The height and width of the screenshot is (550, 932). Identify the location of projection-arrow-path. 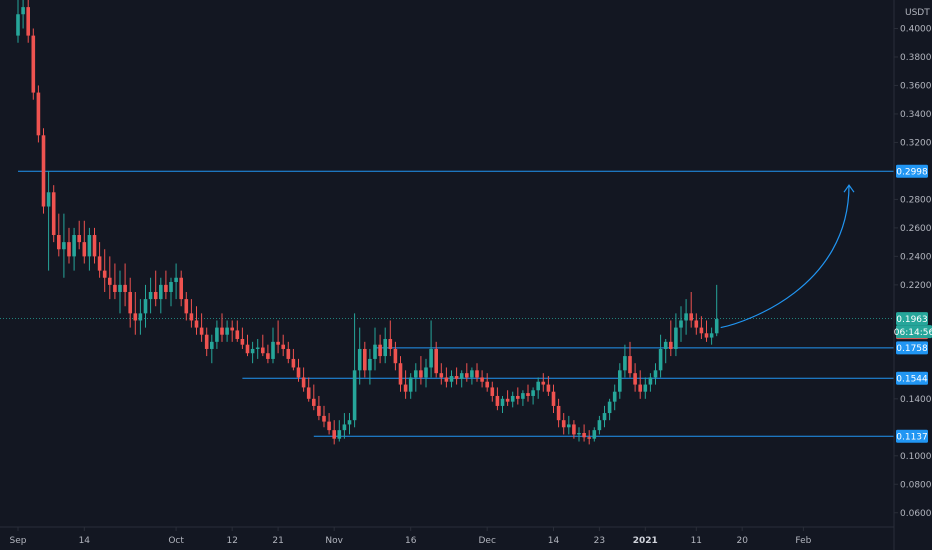
(785, 257).